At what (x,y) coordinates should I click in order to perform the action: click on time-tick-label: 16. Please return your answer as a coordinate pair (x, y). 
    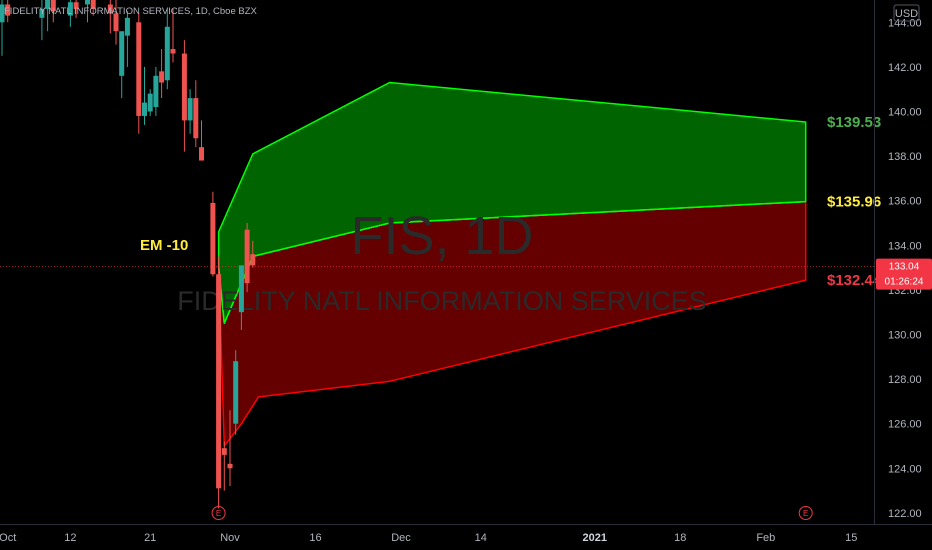
    Looking at the image, I should click on (315, 538).